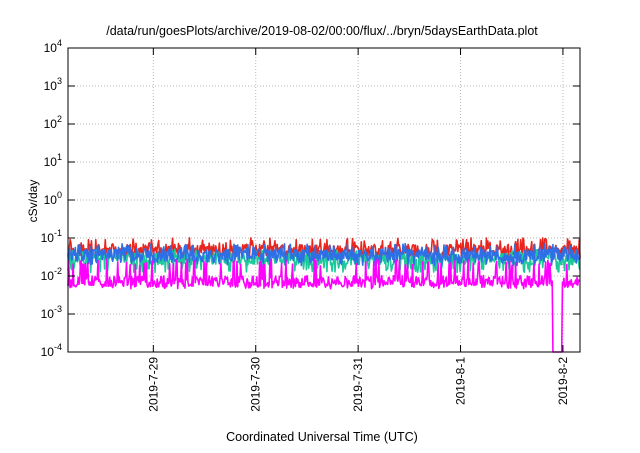 The image size is (640, 453). I want to click on x-tick-label: 2019-7-31, so click(358, 384).